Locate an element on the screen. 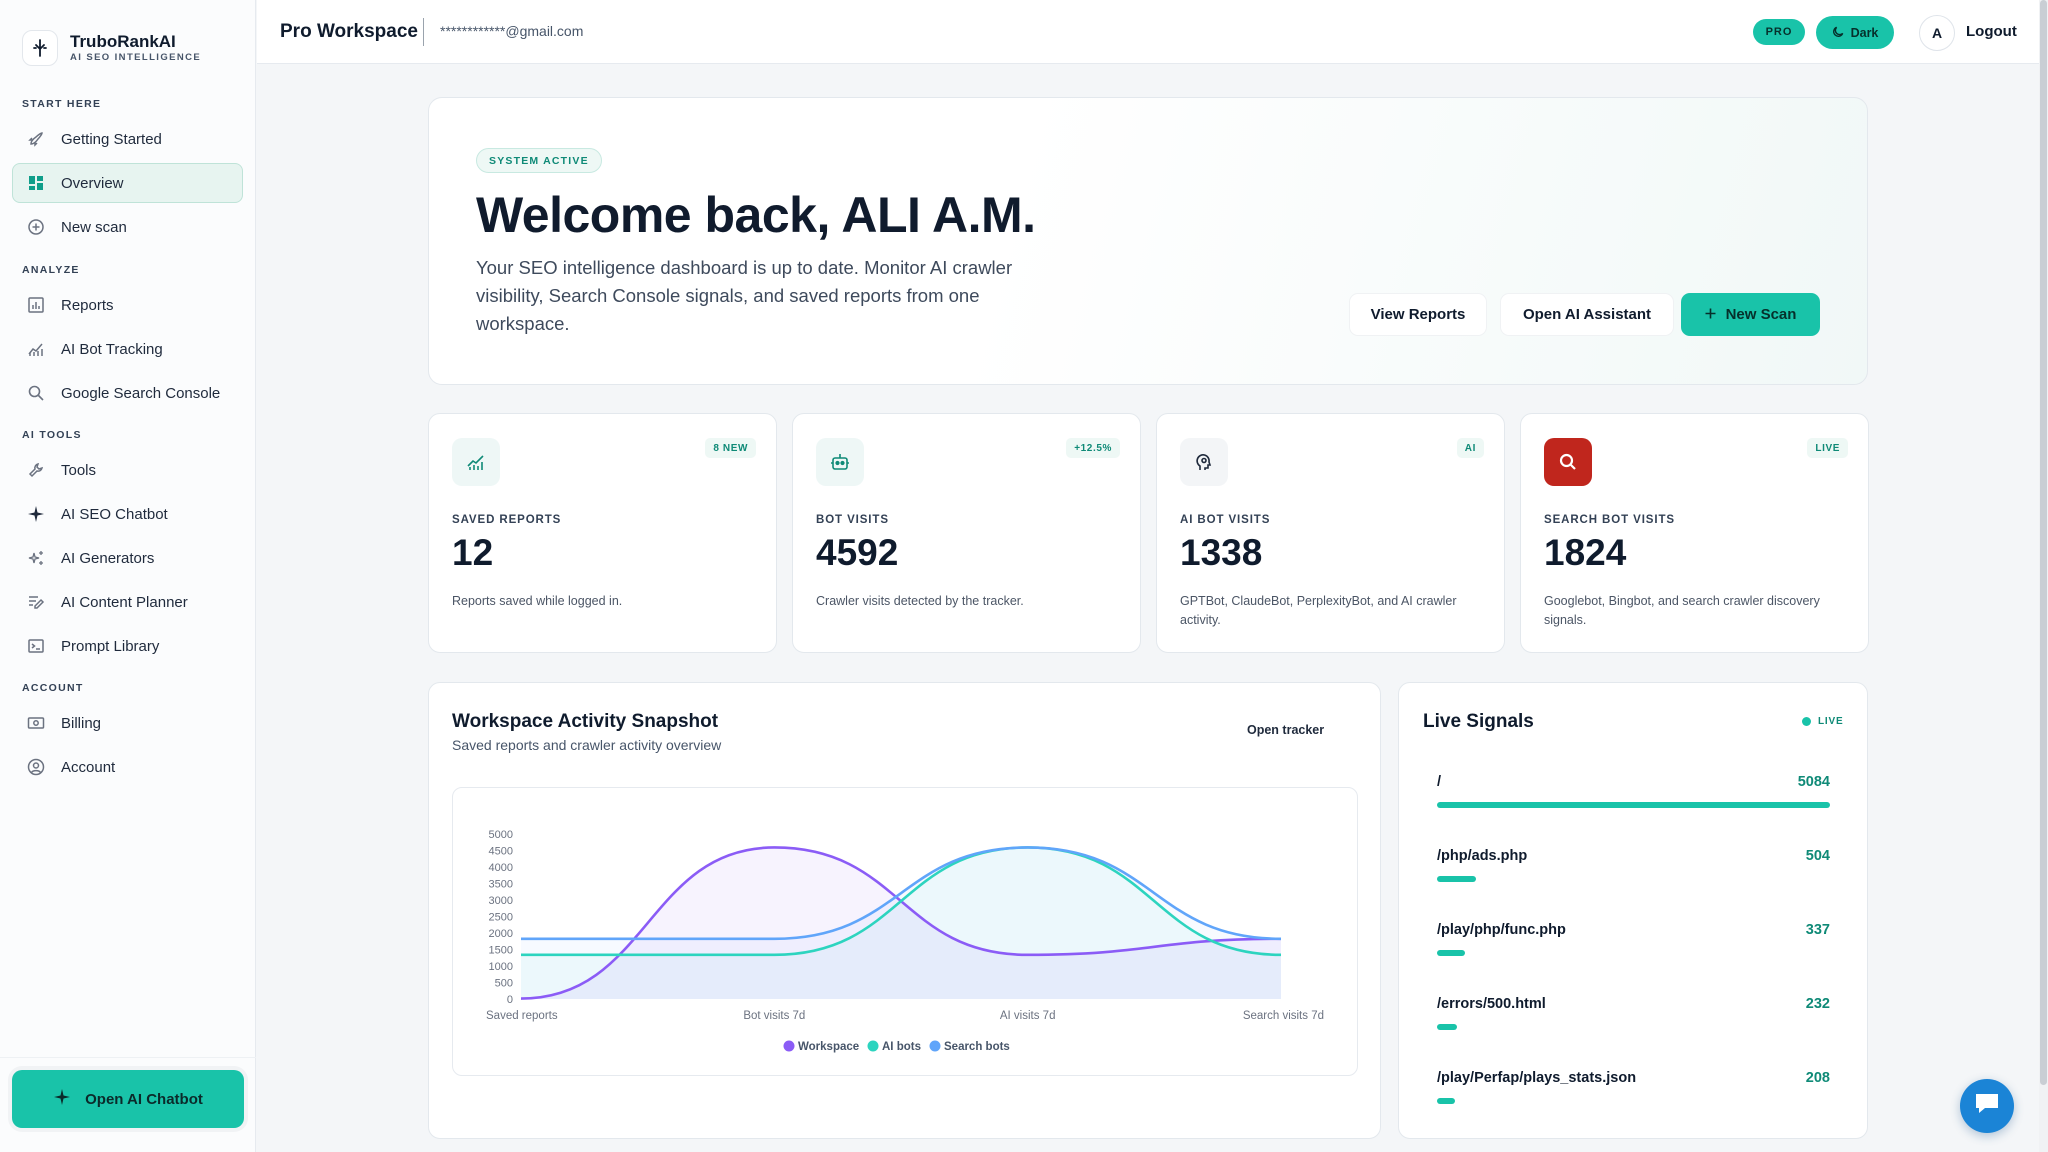 Image resolution: width=2048 pixels, height=1152 pixels. stat-label: BOT VISITS is located at coordinates (852, 520).